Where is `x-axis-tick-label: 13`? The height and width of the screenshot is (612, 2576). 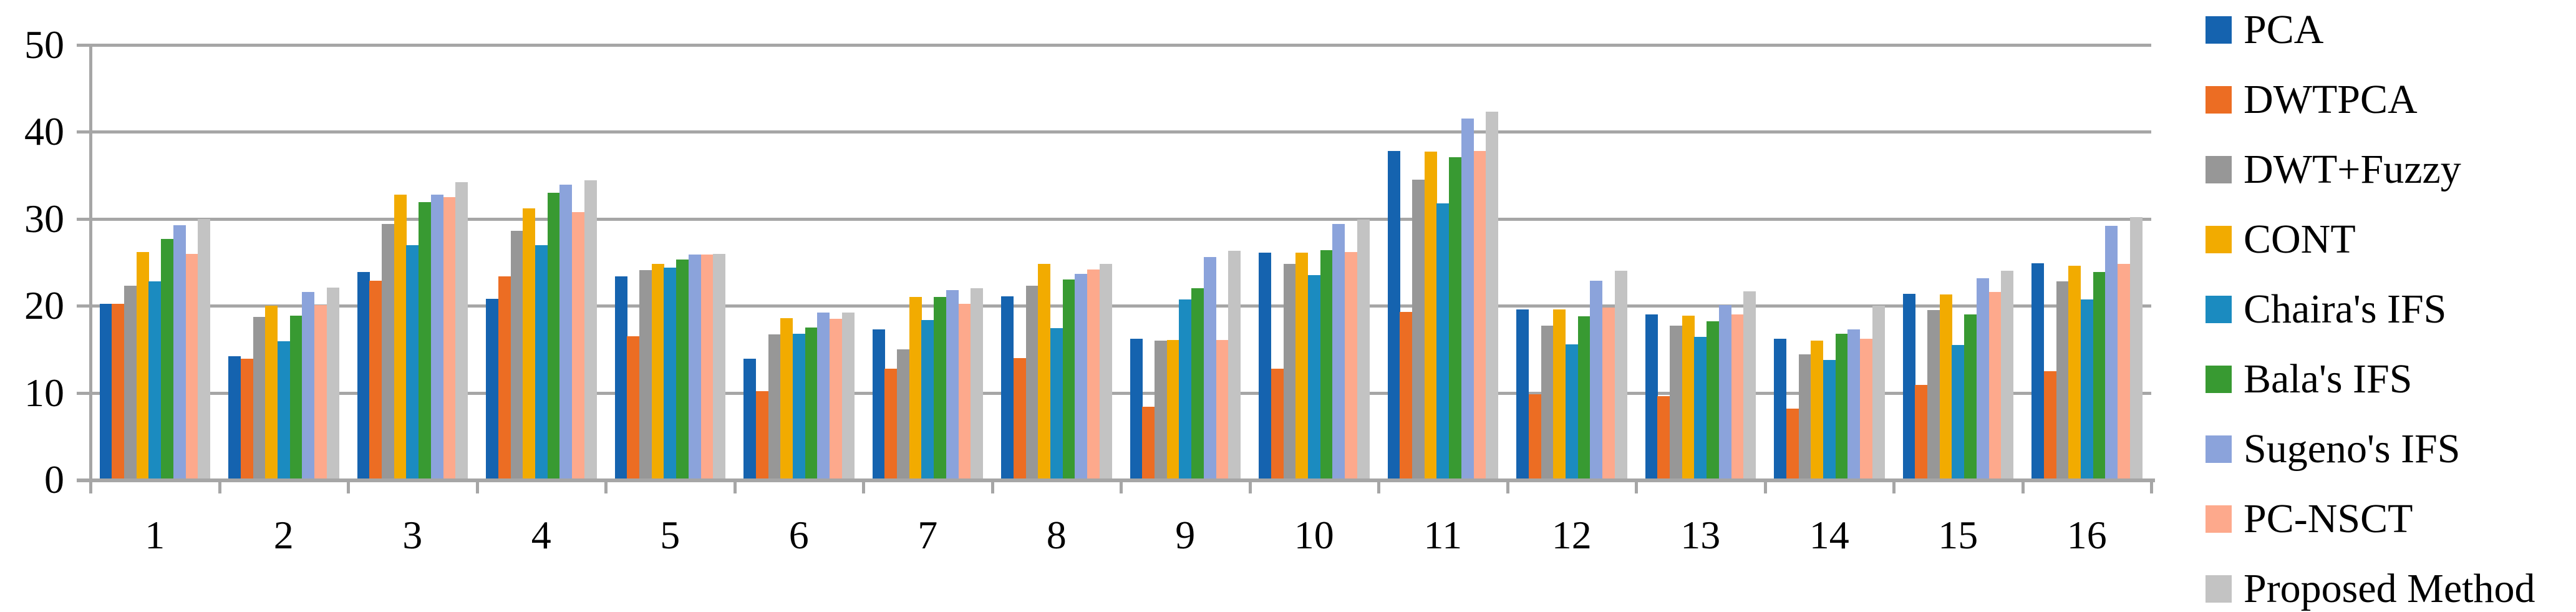 x-axis-tick-label: 13 is located at coordinates (1700, 535).